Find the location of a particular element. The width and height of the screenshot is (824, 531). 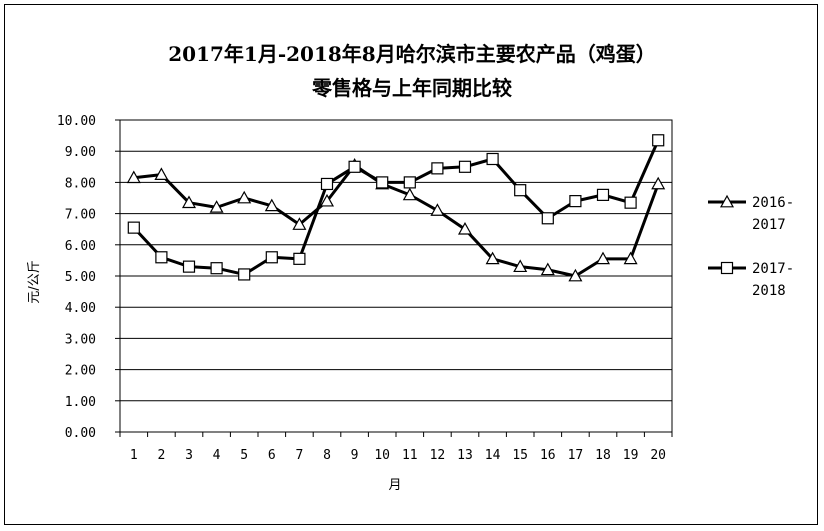

x-tick-label: 2 is located at coordinates (161, 455).